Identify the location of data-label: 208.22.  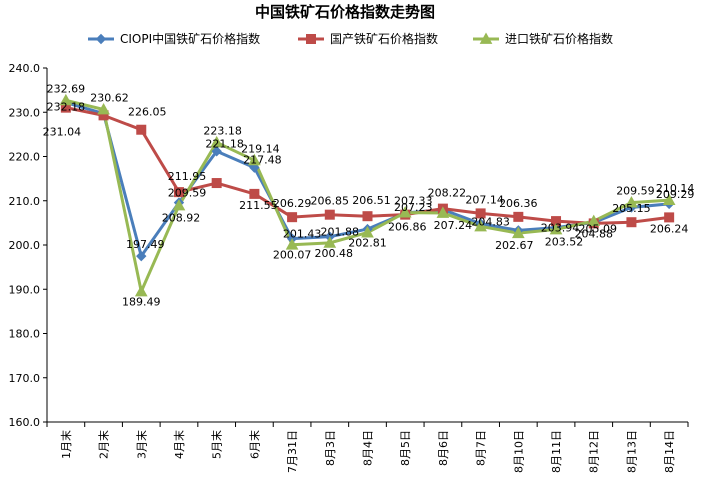
(447, 193).